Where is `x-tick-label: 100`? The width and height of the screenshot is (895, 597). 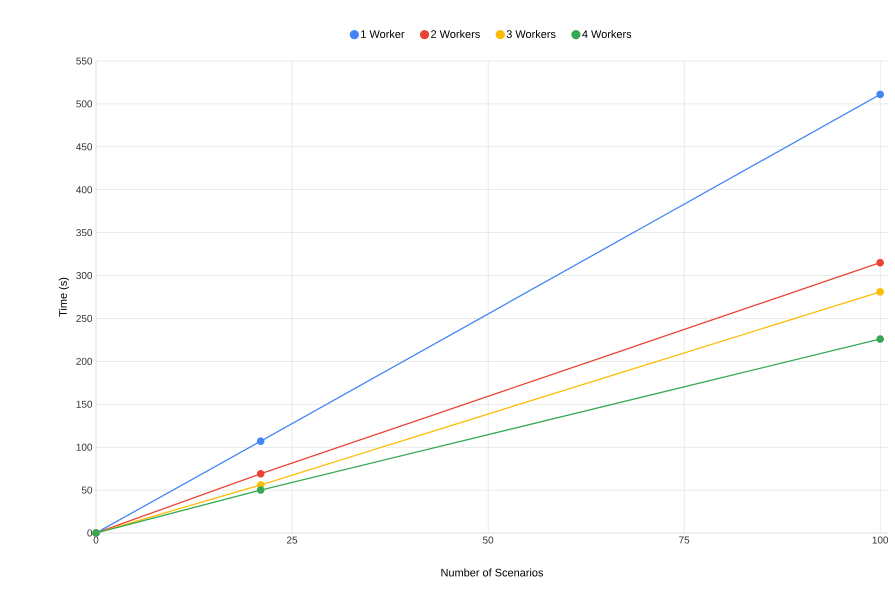 x-tick-label: 100 is located at coordinates (880, 540).